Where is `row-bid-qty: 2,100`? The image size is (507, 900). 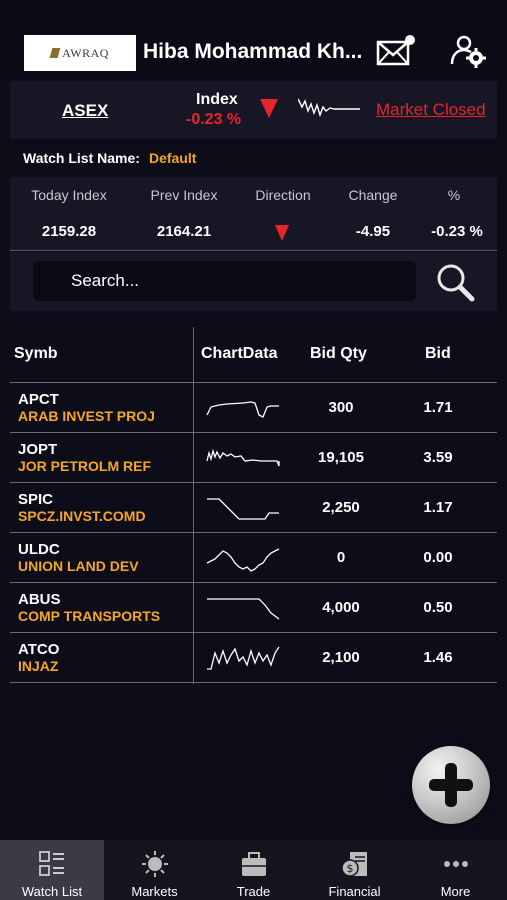
row-bid-qty: 2,100 is located at coordinates (341, 657).